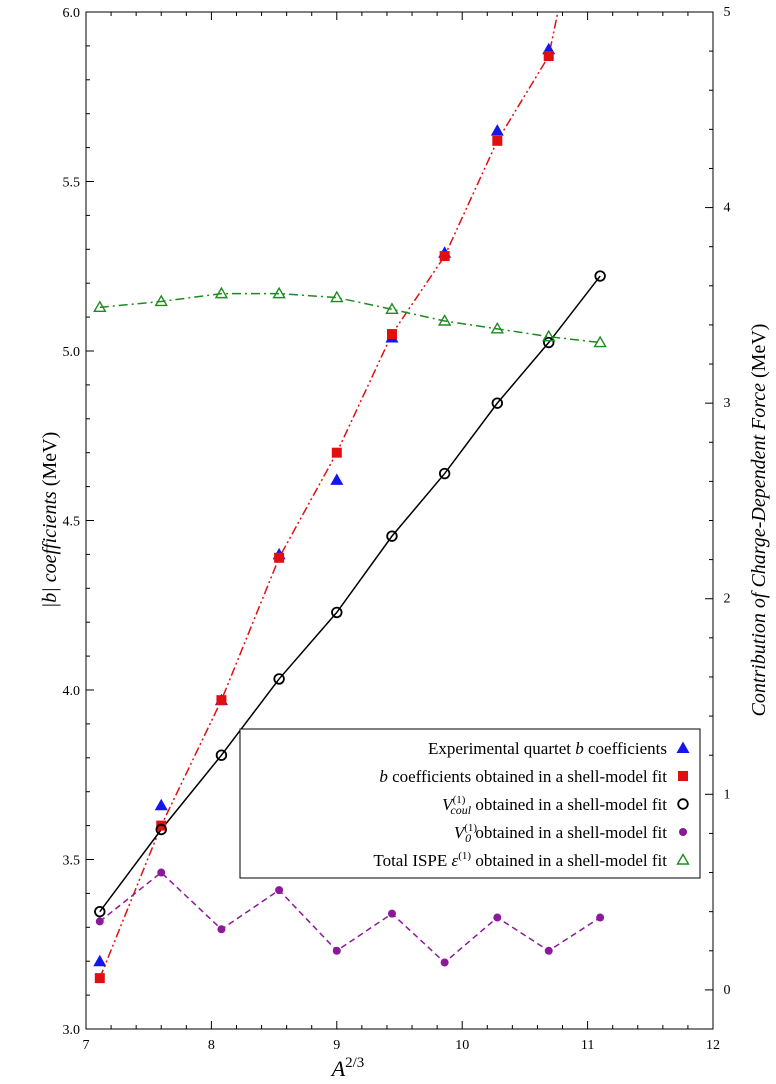  Describe the element at coordinates (72, 183) in the screenshot. I see `y-left-tick-label: 5.5` at that location.